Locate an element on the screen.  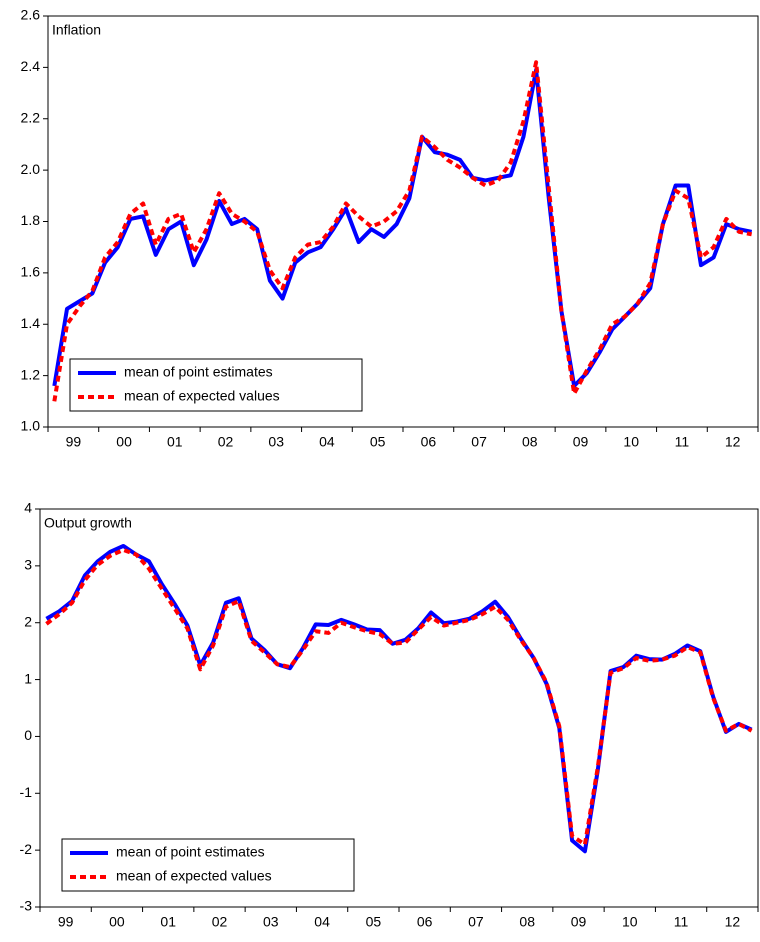
y-tick-label: 1.2 is located at coordinates (31, 374).